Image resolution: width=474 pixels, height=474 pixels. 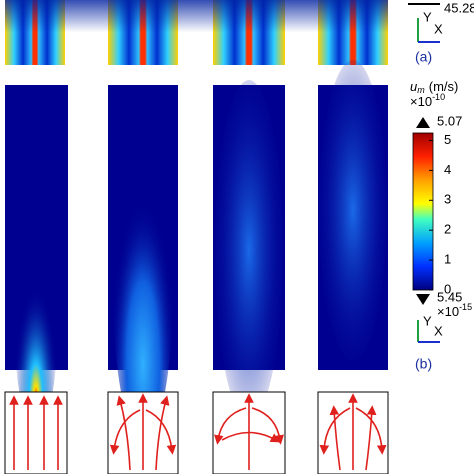 What do you see at coordinates (423, 211) in the screenshot?
I see `colorbar` at bounding box center [423, 211].